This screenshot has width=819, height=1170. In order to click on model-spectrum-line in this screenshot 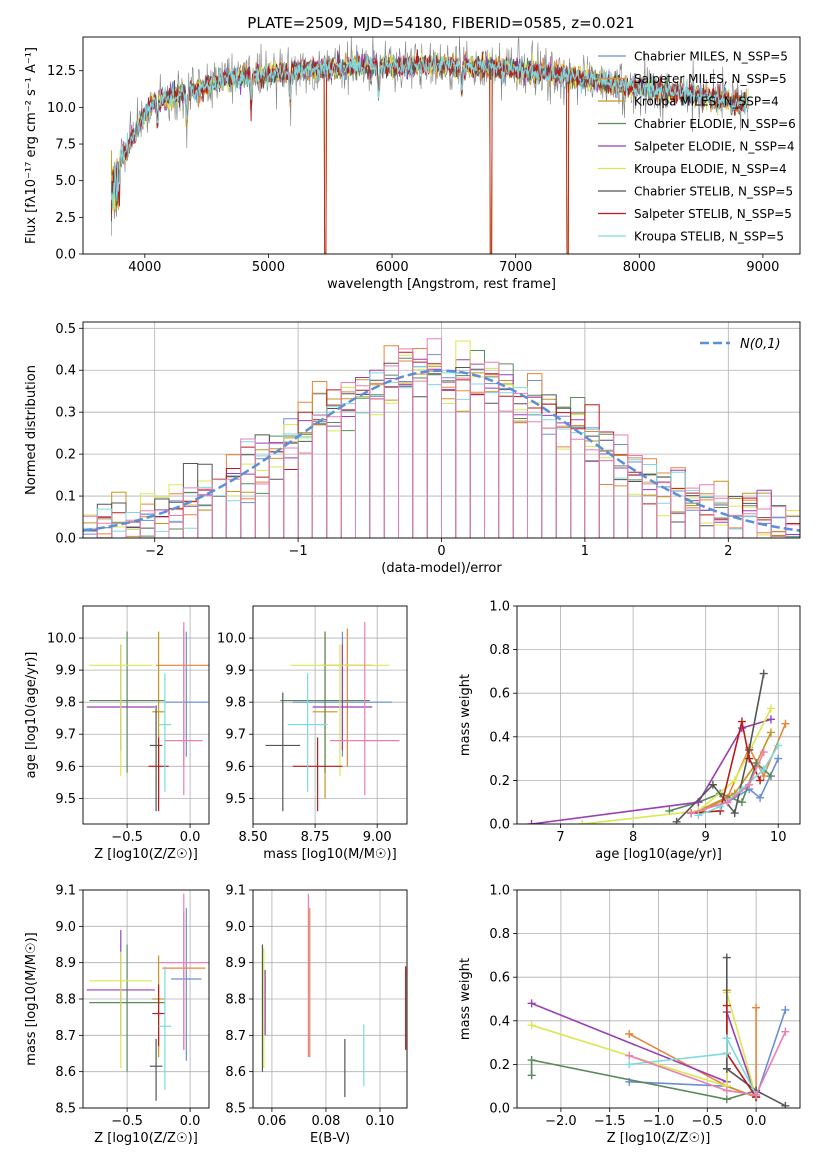, I will do `click(429, 151)`.